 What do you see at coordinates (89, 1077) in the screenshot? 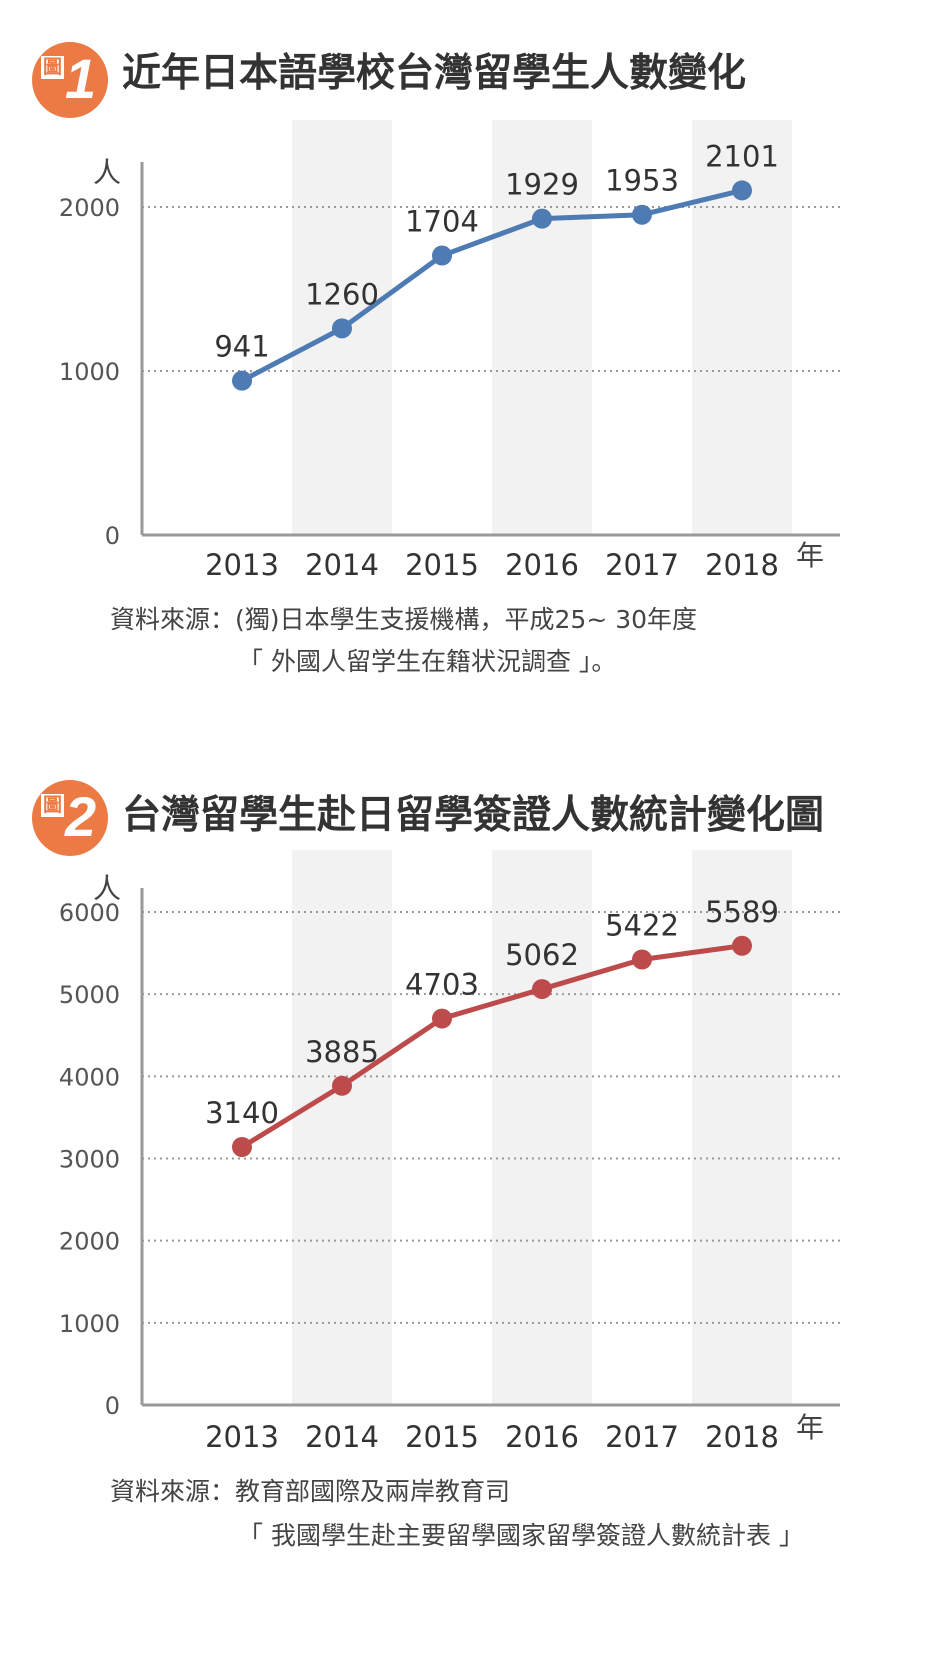
I see `chart2-y-tick-4000: 4000` at bounding box center [89, 1077].